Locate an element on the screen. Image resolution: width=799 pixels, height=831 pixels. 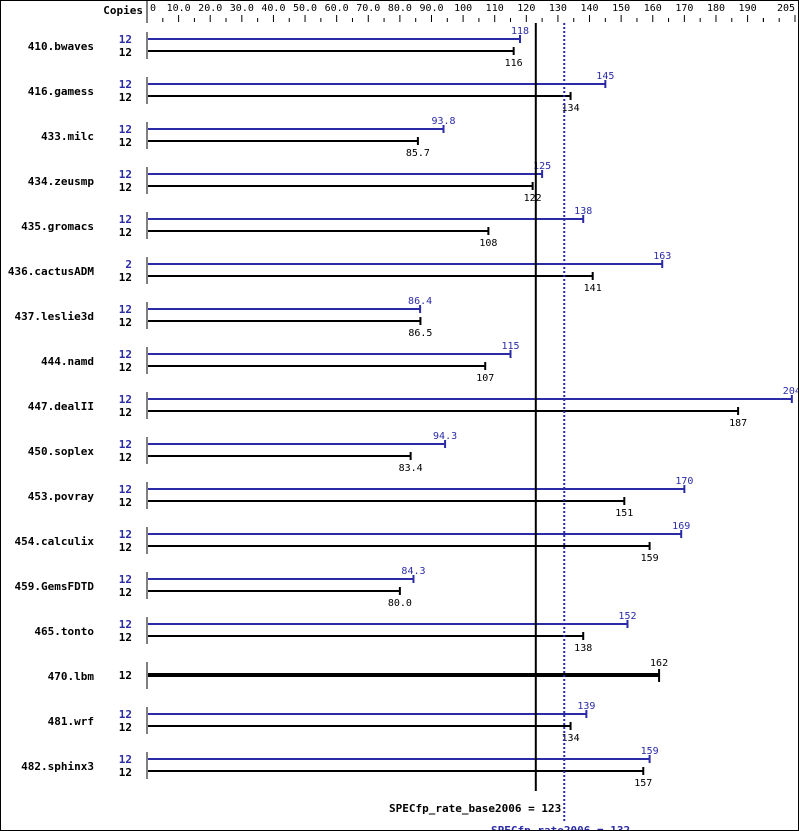
value-label-peak: 93.8 is located at coordinates (443, 121).